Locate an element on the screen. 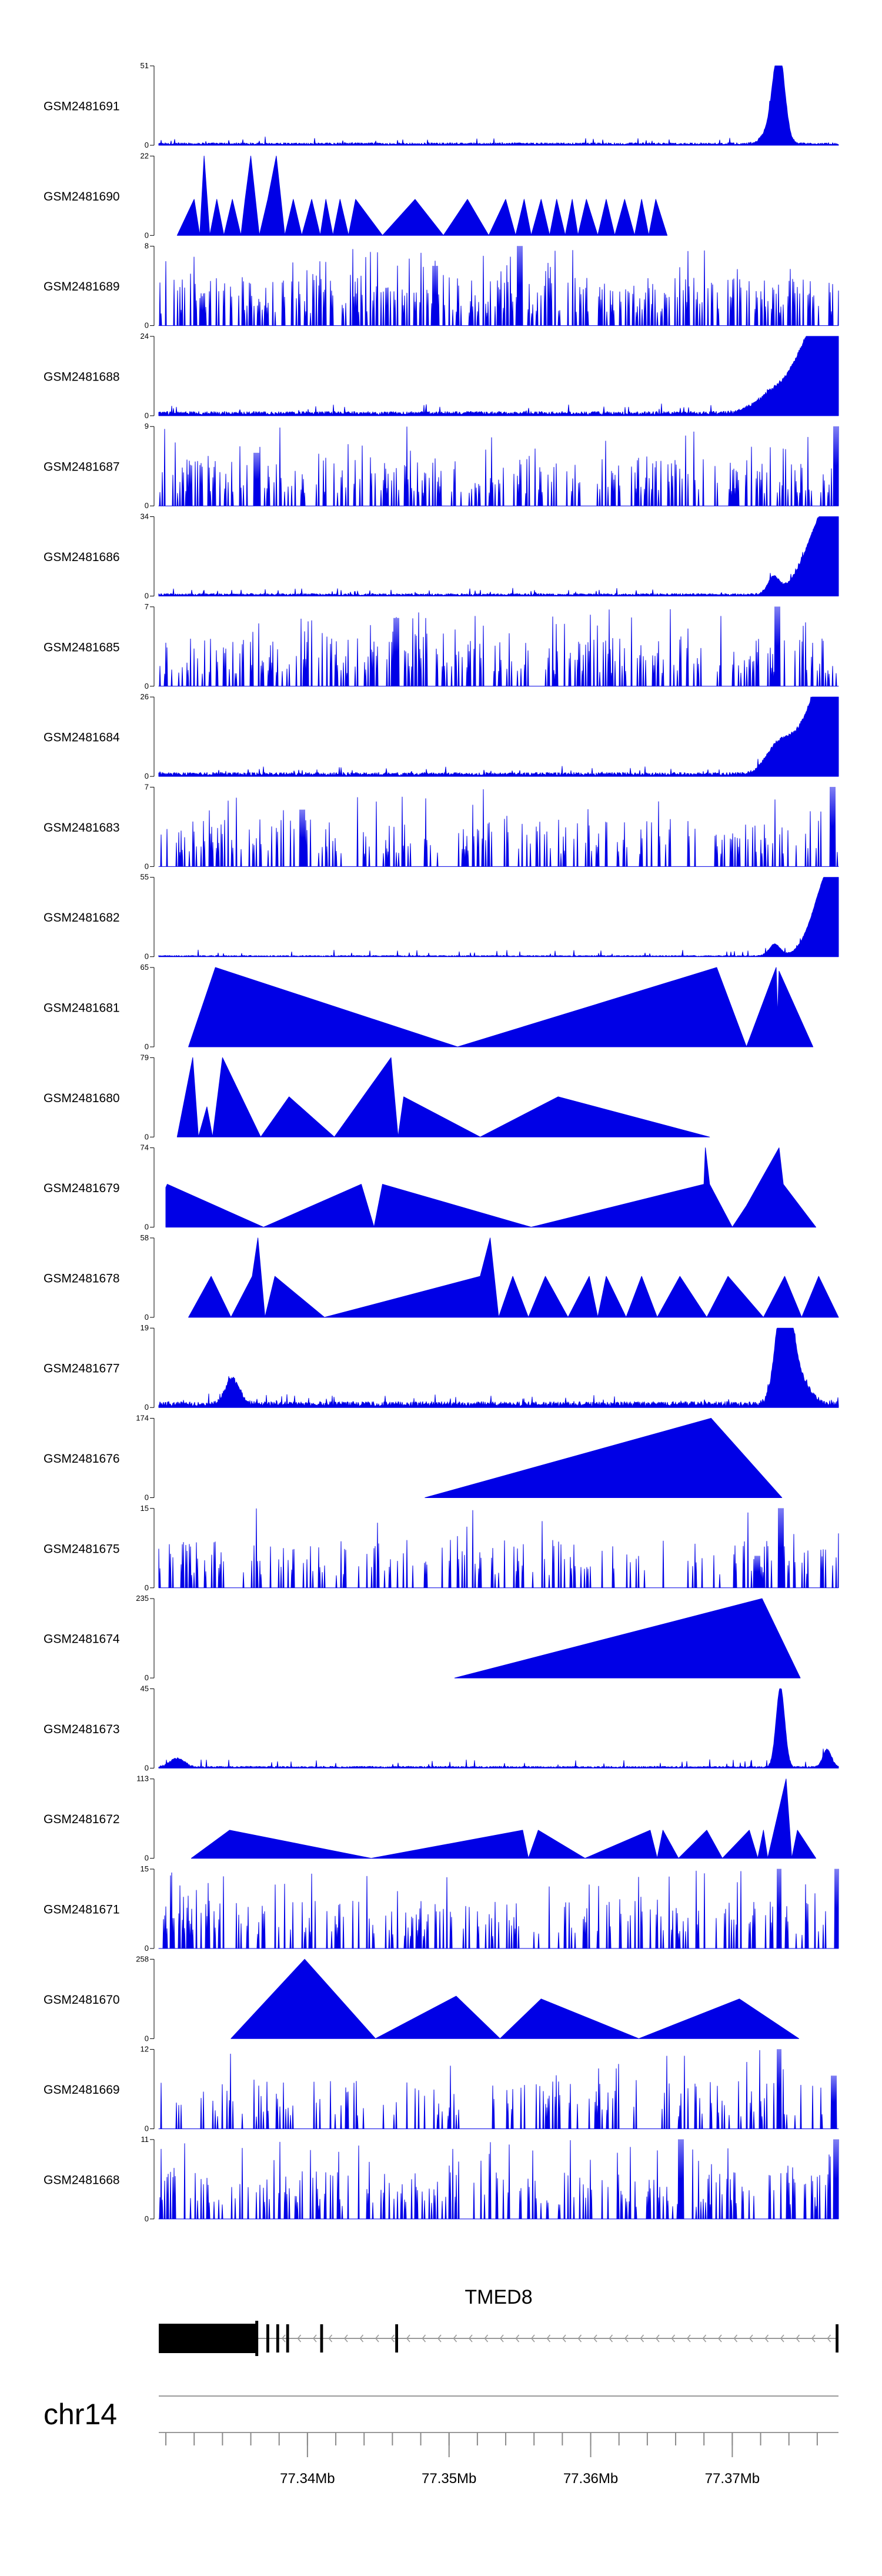 The image size is (882, 2576). sample-label: GSM2481682 is located at coordinates (82, 918).